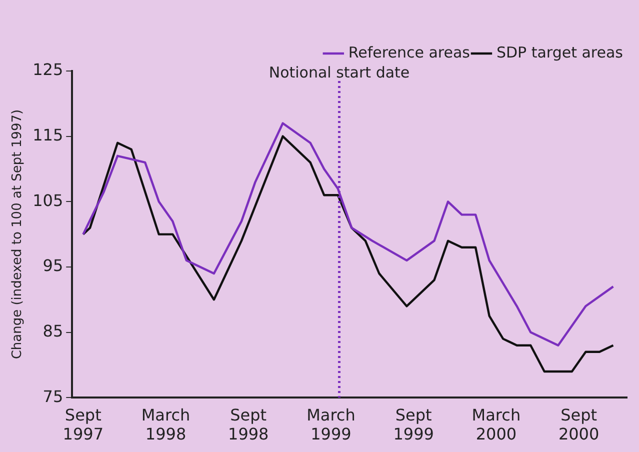 This screenshot has width=639, height=452. What do you see at coordinates (18, 234) in the screenshot?
I see `y-axis-title: Change (indexed to 100 at Sept 1997)` at bounding box center [18, 234].